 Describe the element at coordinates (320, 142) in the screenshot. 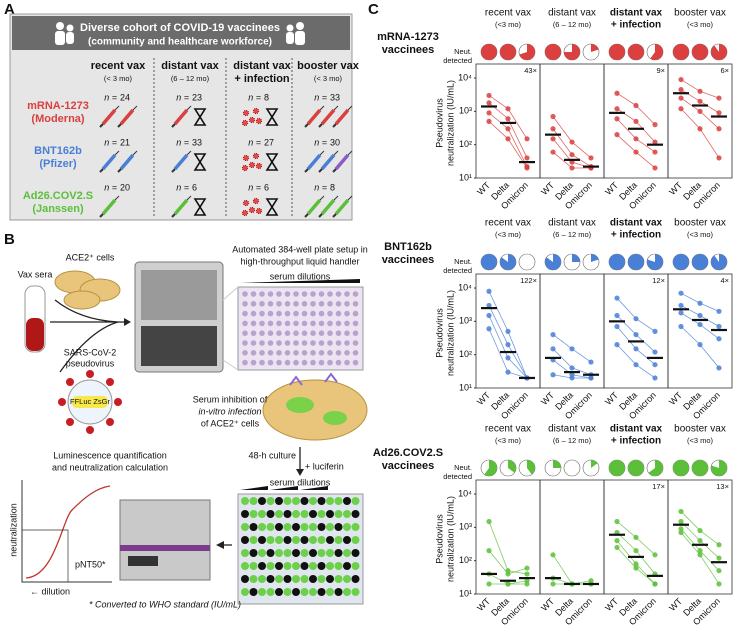

I see `n-label: n =` at that location.